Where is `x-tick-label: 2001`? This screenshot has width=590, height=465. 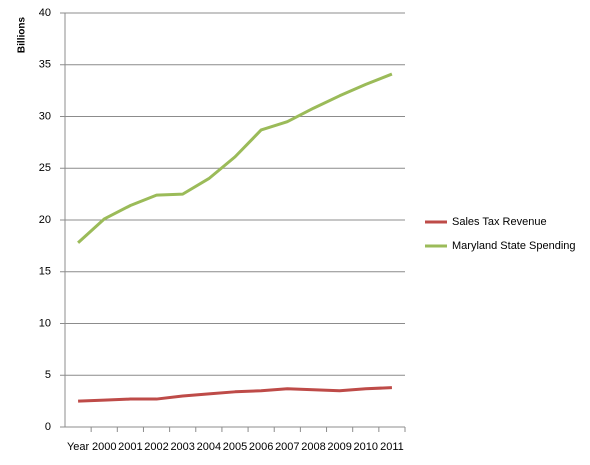
x-tick-label: 2001 is located at coordinates (130, 447).